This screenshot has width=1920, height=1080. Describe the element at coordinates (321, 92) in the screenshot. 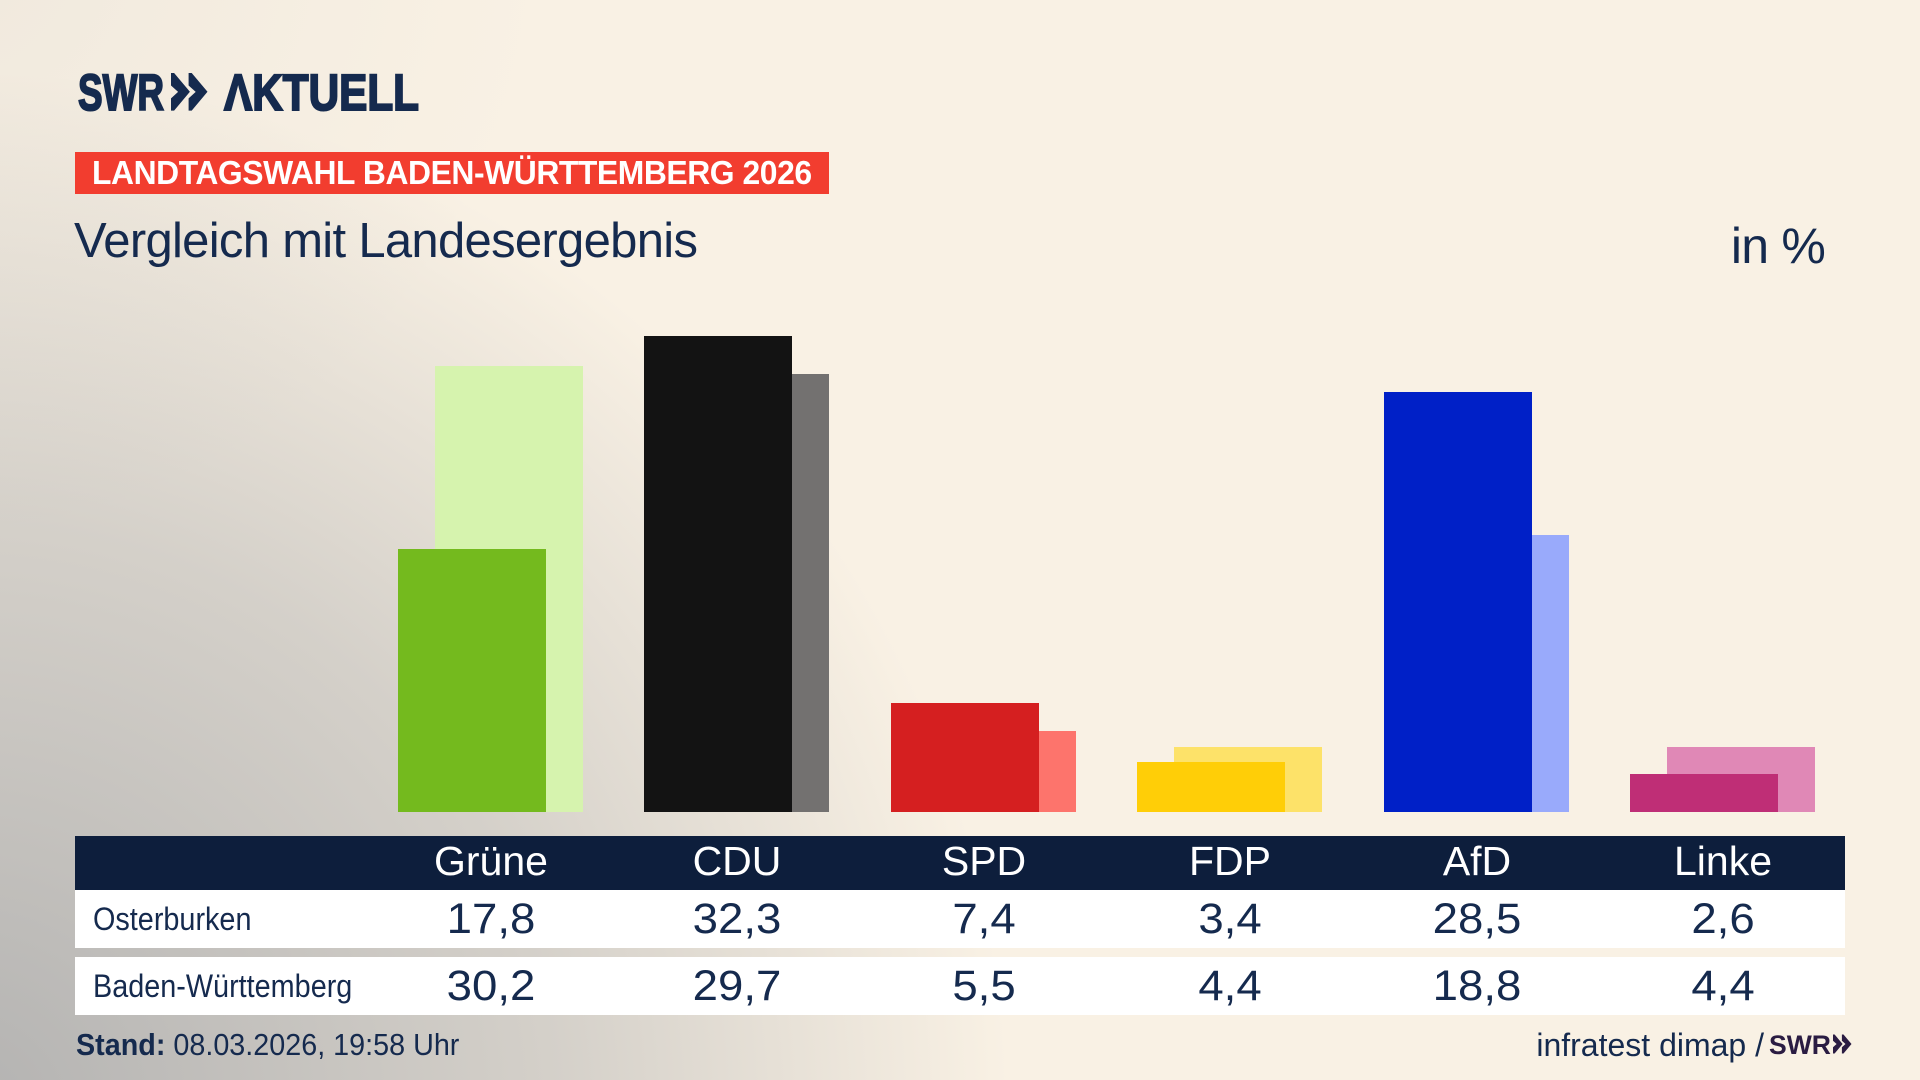

I see `svg-text: ΛKTUELL` at that location.